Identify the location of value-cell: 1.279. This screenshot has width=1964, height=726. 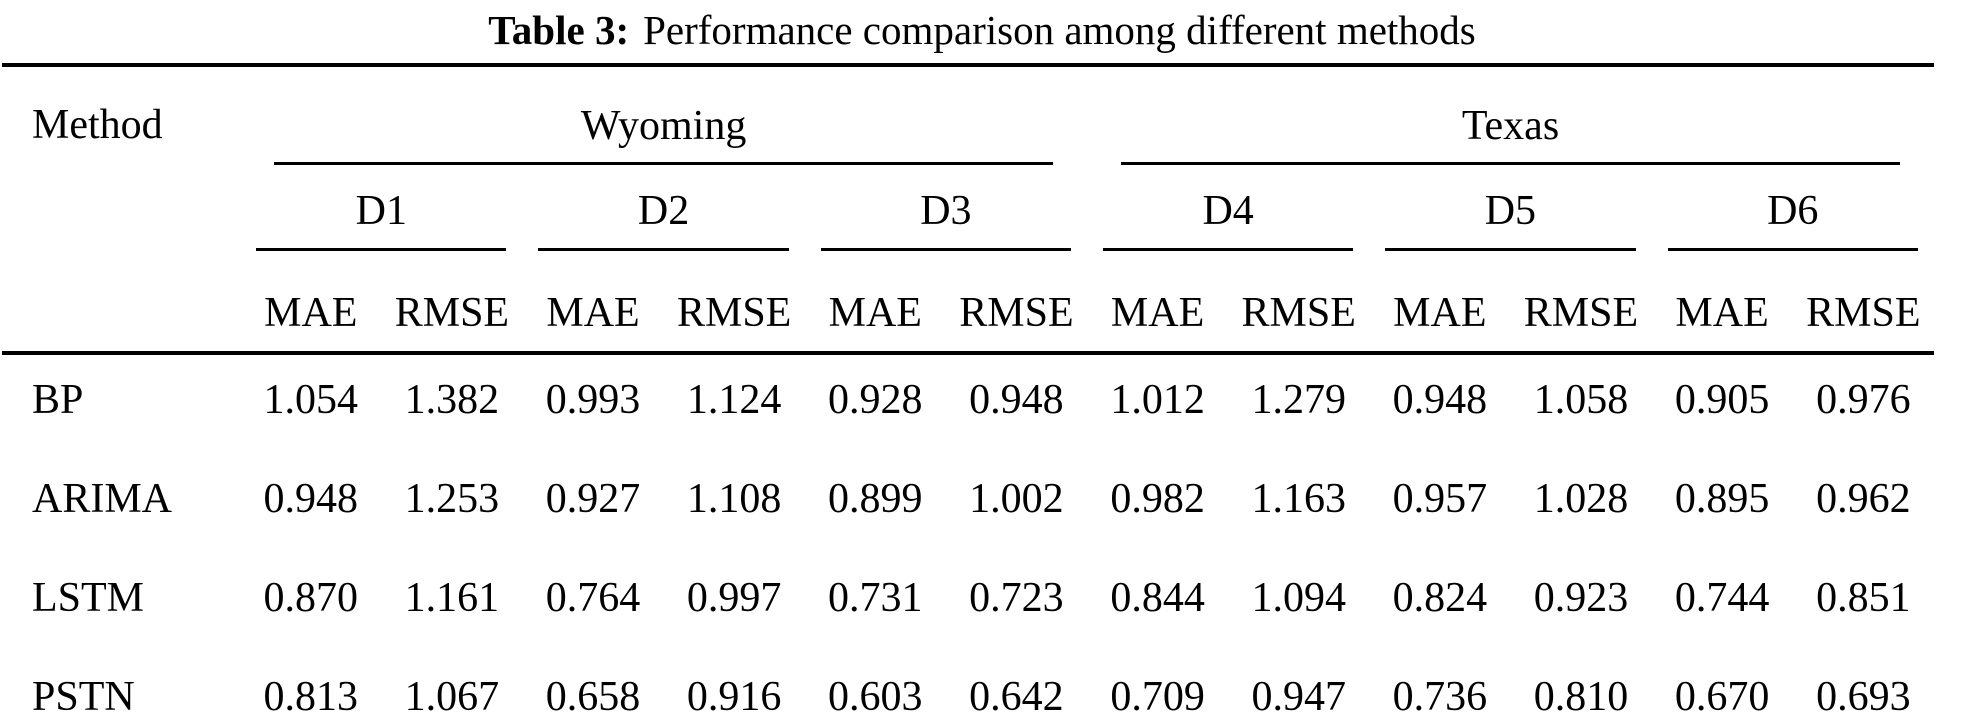
(1298, 400).